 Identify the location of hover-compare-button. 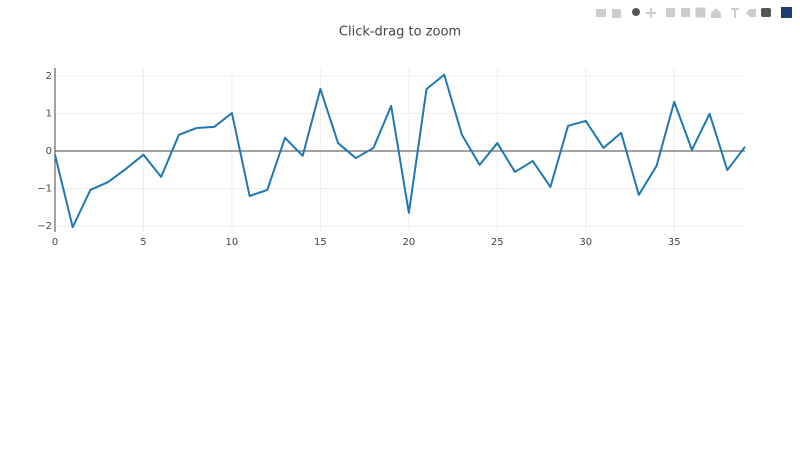
(766, 12).